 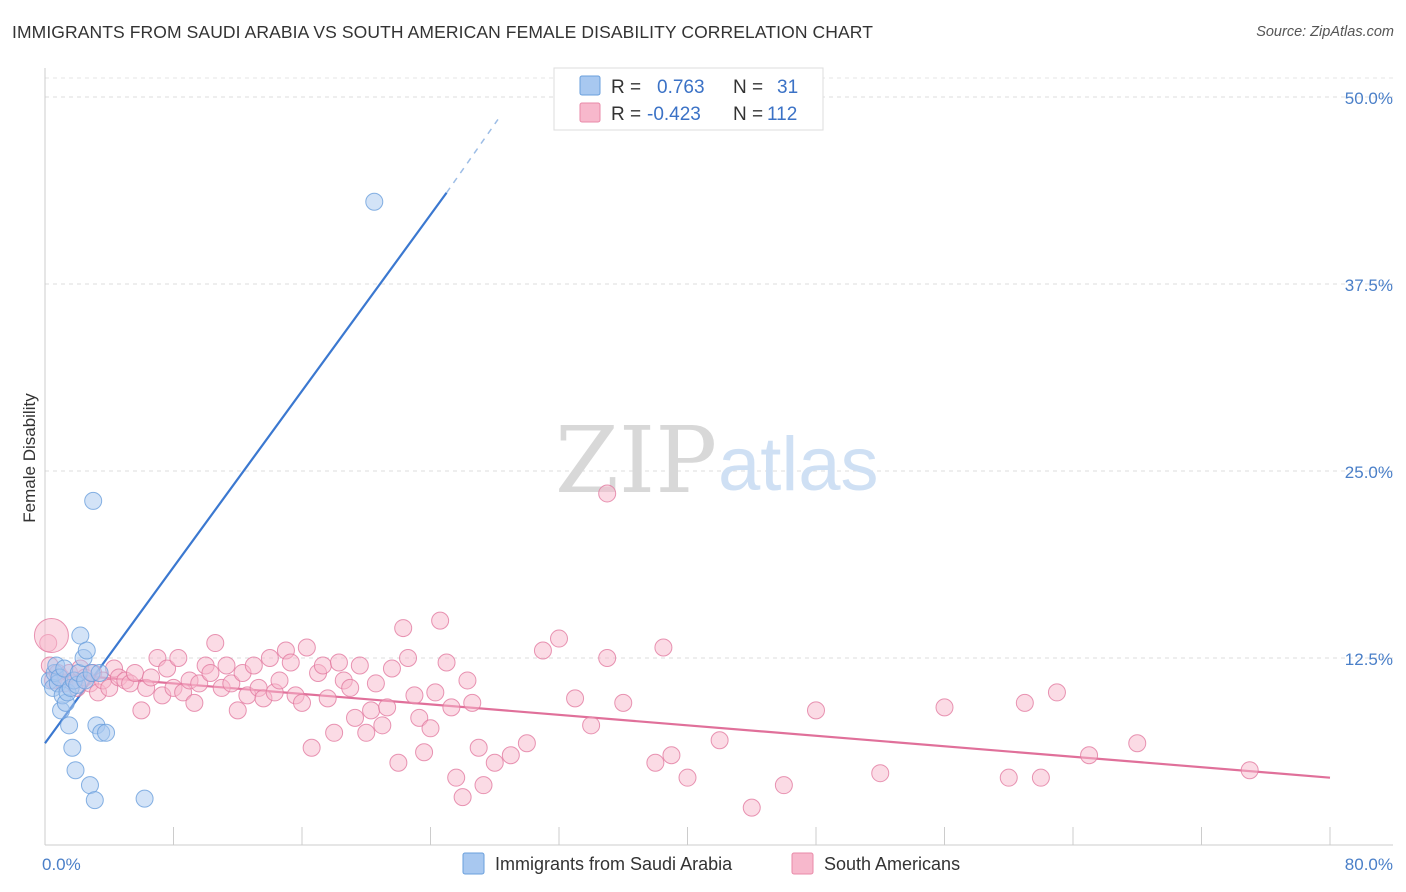 What do you see at coordinates (892, 864) in the screenshot?
I see `bottom-legend-label-pink: South Americans` at bounding box center [892, 864].